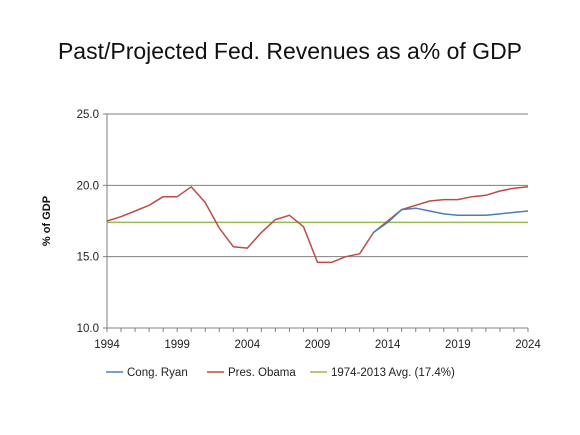  What do you see at coordinates (88, 329) in the screenshot?
I see `y-tick-label: 10.0` at bounding box center [88, 329].